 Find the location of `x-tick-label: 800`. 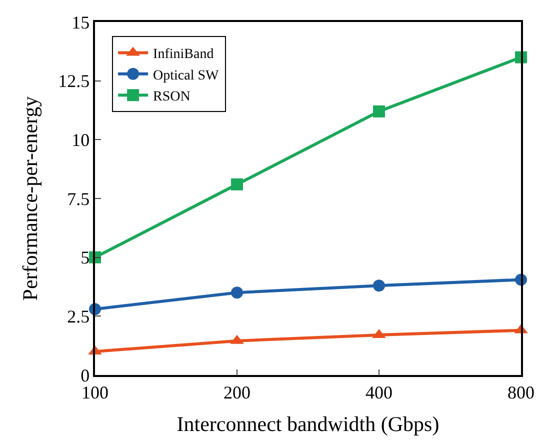

x-tick-label: 800 is located at coordinates (521, 392).